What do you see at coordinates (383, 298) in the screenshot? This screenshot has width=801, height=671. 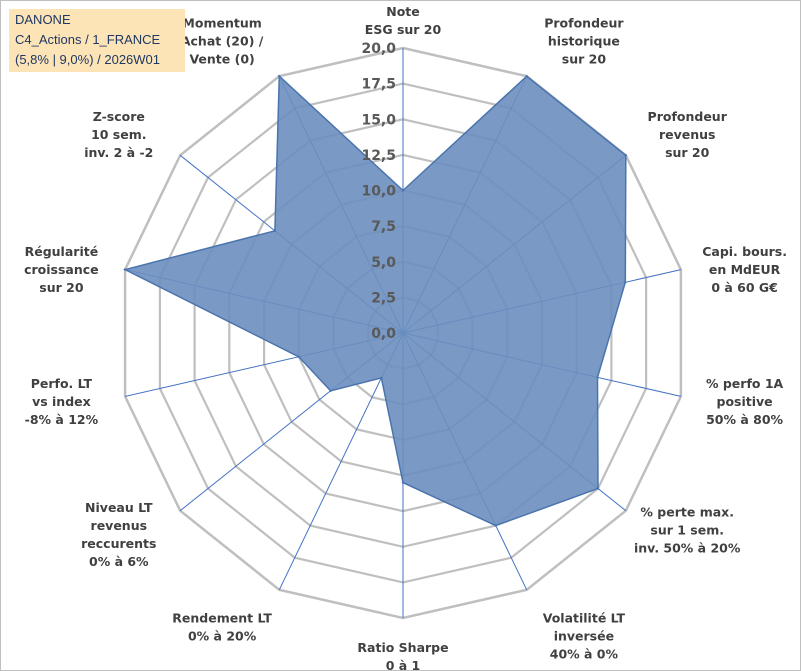 I see `radial-tick-label: 2,5` at bounding box center [383, 298].